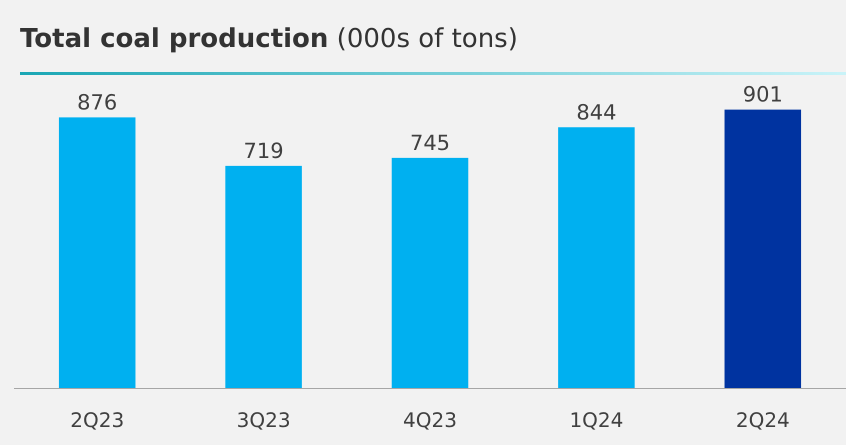  What do you see at coordinates (97, 102) in the screenshot?
I see `data-label: 876` at bounding box center [97, 102].